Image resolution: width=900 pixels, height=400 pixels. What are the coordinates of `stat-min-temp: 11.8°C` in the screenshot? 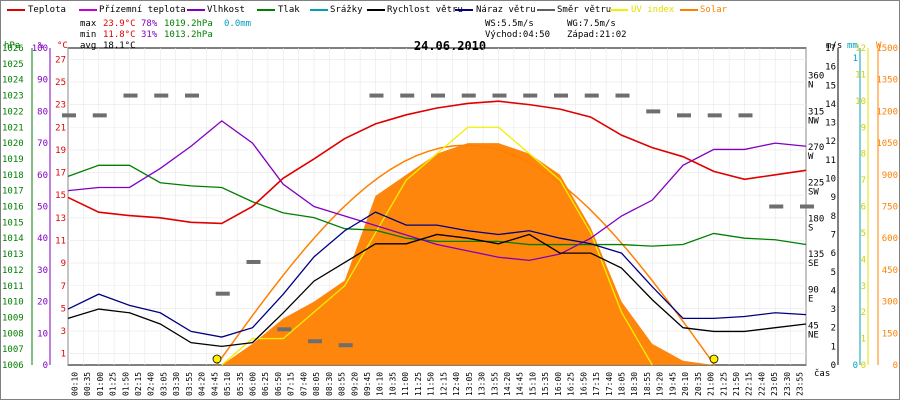 It's located at (119, 35).